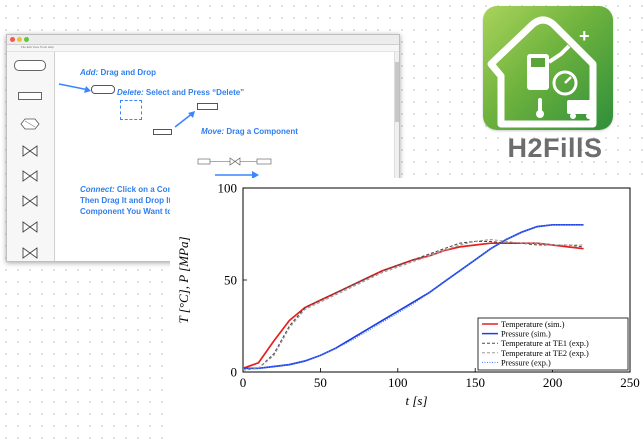 The image size is (643, 439). I want to click on add-arrow-icon, so click(74, 88).